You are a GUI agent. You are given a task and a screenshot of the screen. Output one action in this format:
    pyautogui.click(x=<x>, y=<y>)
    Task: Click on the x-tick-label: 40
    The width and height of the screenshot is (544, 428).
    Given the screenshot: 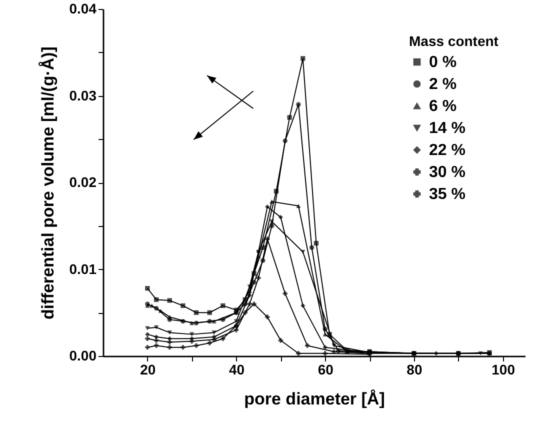 What is the action you would take?
    pyautogui.click(x=236, y=370)
    